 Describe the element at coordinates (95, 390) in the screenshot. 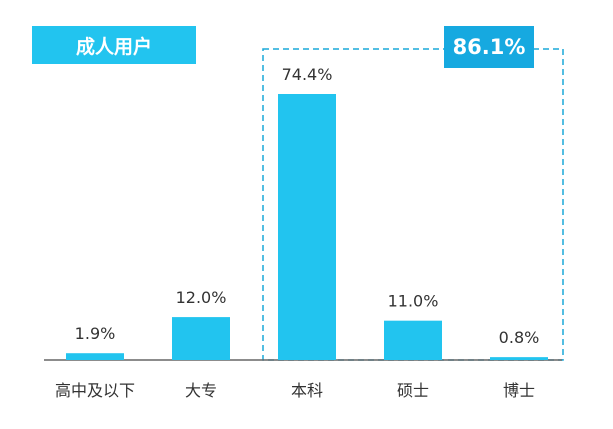

I see `x-tick-label-0: 高中及以下` at that location.